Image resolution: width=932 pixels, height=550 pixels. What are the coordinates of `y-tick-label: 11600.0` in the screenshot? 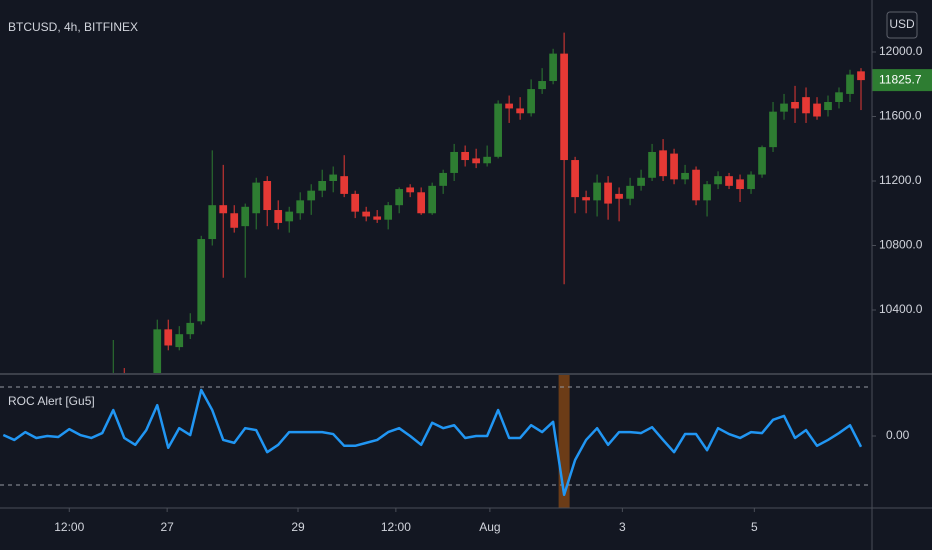 It's located at (900, 116).